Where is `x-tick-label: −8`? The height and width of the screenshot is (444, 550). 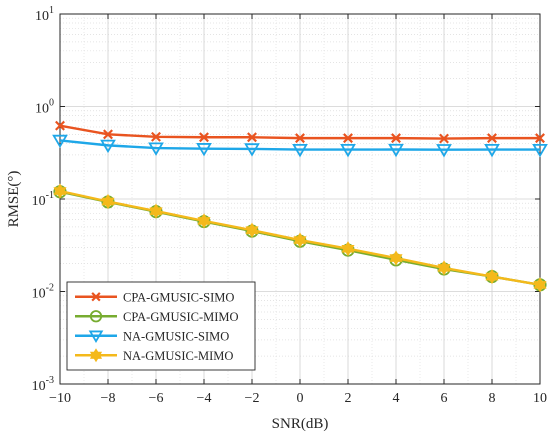 x-tick-label: −8 is located at coordinates (108, 398).